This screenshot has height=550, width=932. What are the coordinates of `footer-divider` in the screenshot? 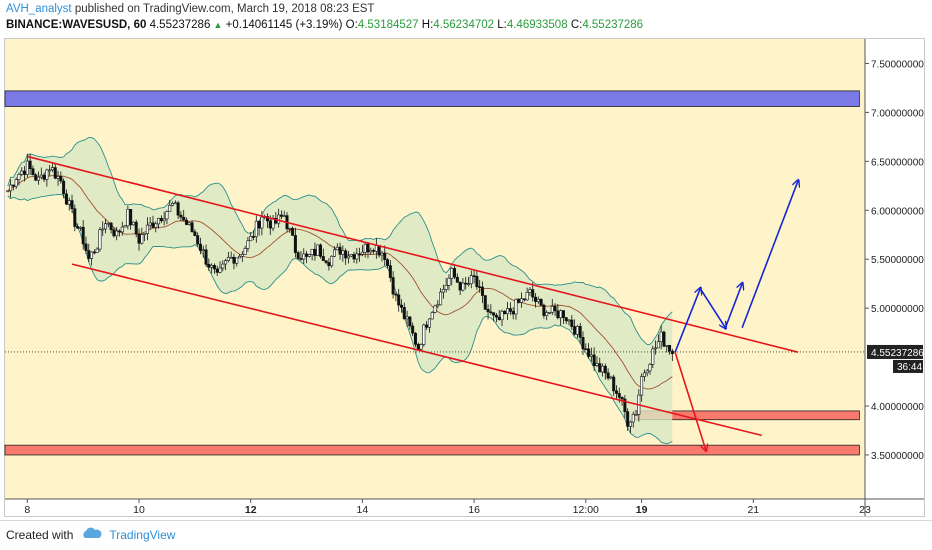 It's located at (466, 520).